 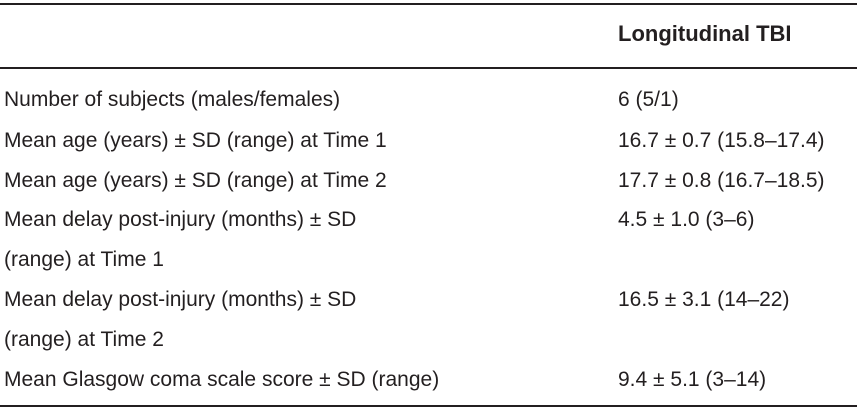 What do you see at coordinates (721, 140) in the screenshot?
I see `row-value: 16.7 ± 0.7 (15.8–17.4)` at bounding box center [721, 140].